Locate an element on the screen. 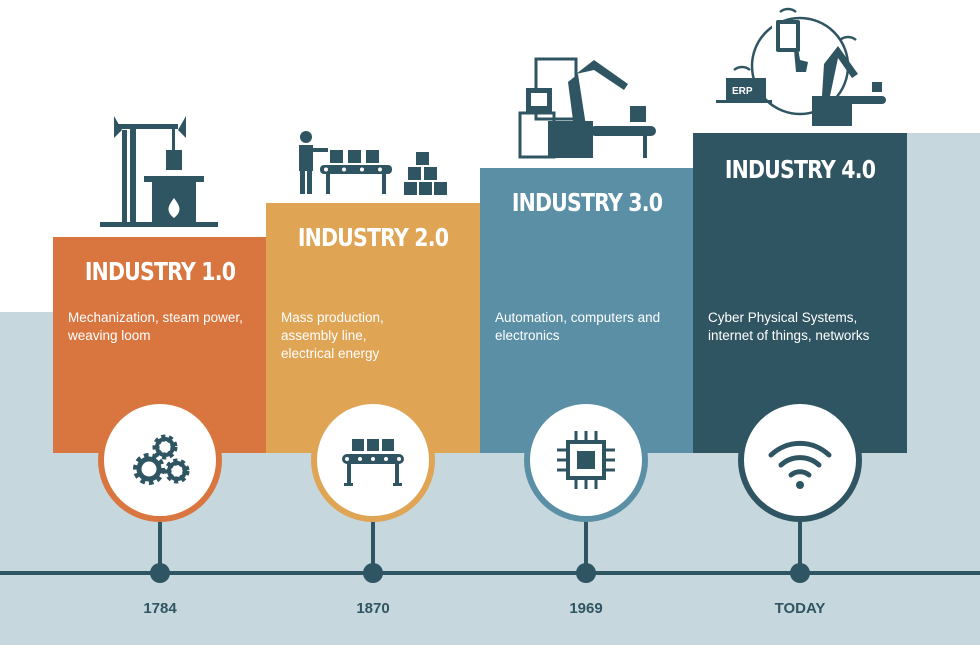  microchip-icon is located at coordinates (586, 460).